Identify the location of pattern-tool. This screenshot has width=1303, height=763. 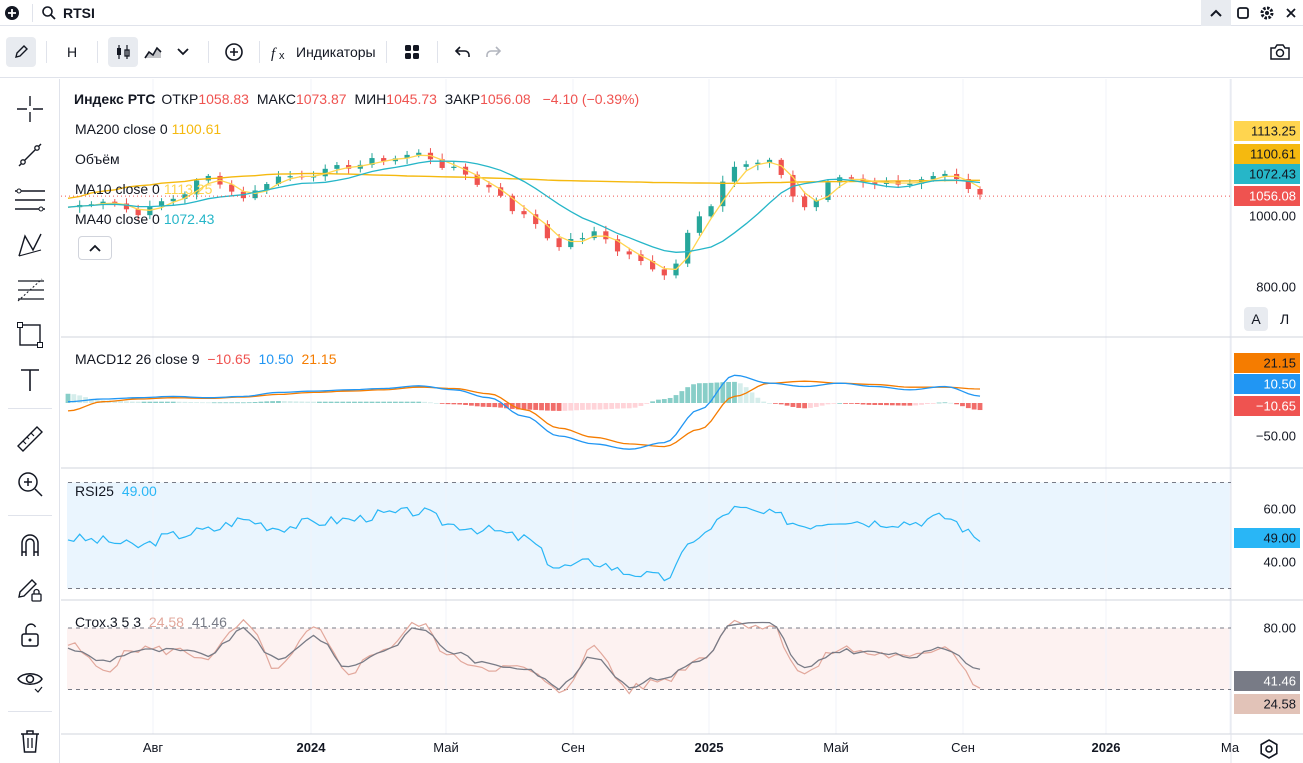
(30, 245).